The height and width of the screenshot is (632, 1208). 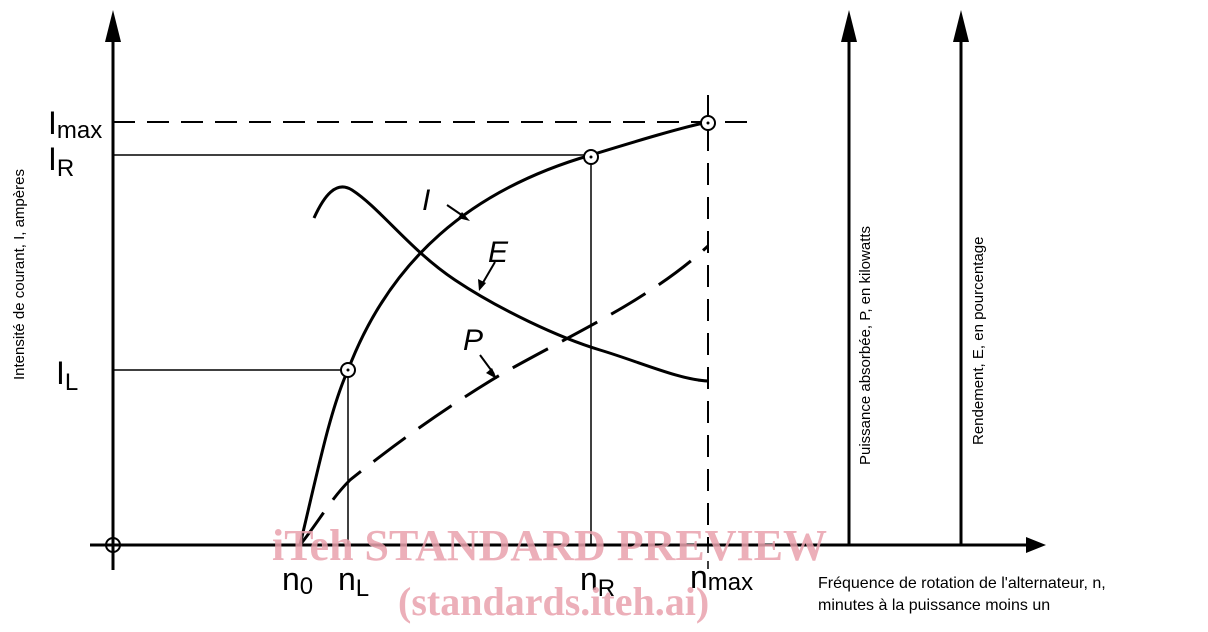 I want to click on label-curve-e: E, so click(x=498, y=252).